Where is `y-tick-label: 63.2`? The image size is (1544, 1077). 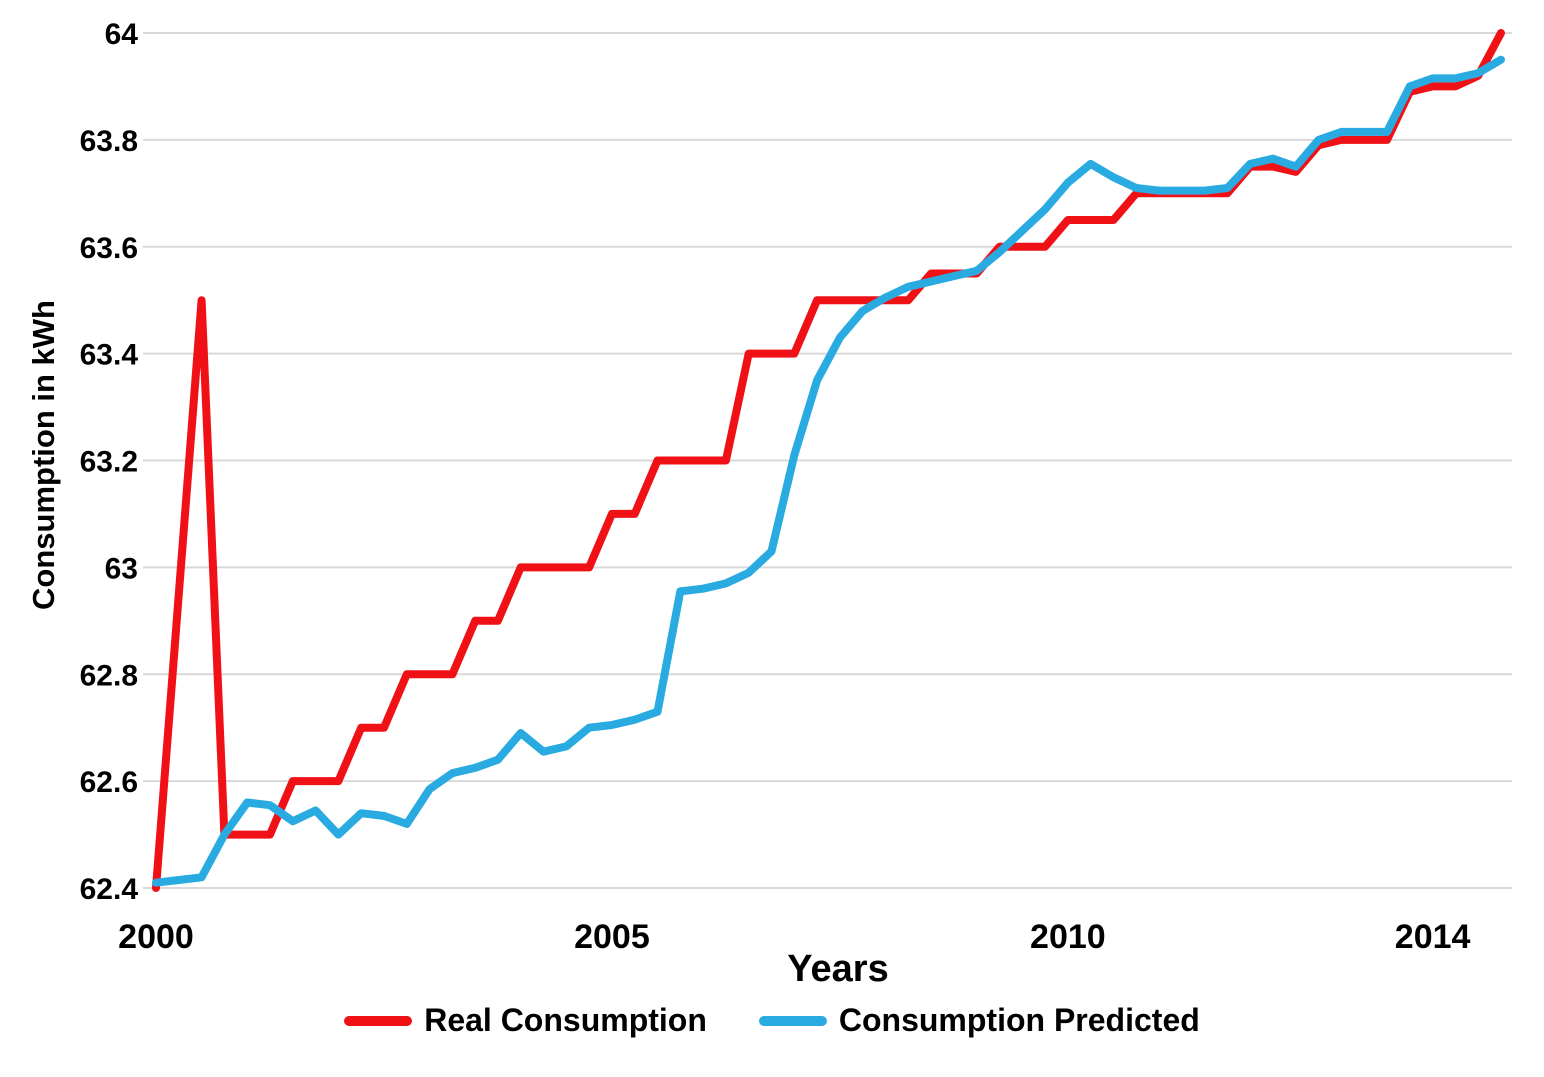
y-tick-label: 63.2 is located at coordinates (109, 462).